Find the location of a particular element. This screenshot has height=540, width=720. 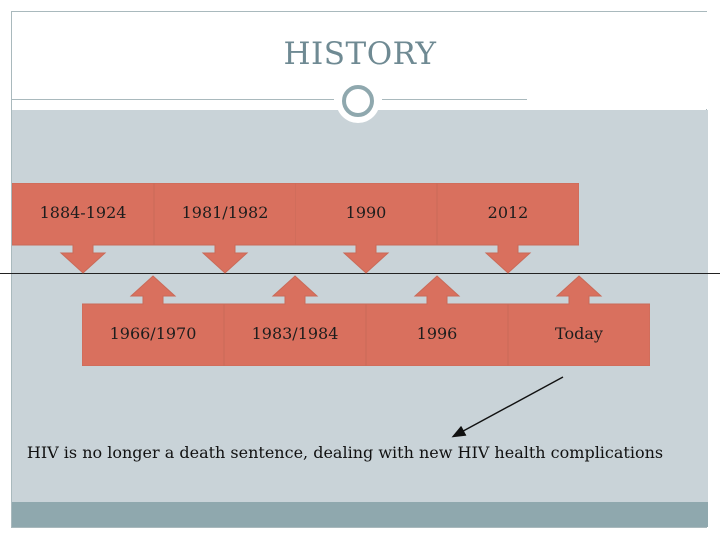

title-divider-left is located at coordinates (173, 99).